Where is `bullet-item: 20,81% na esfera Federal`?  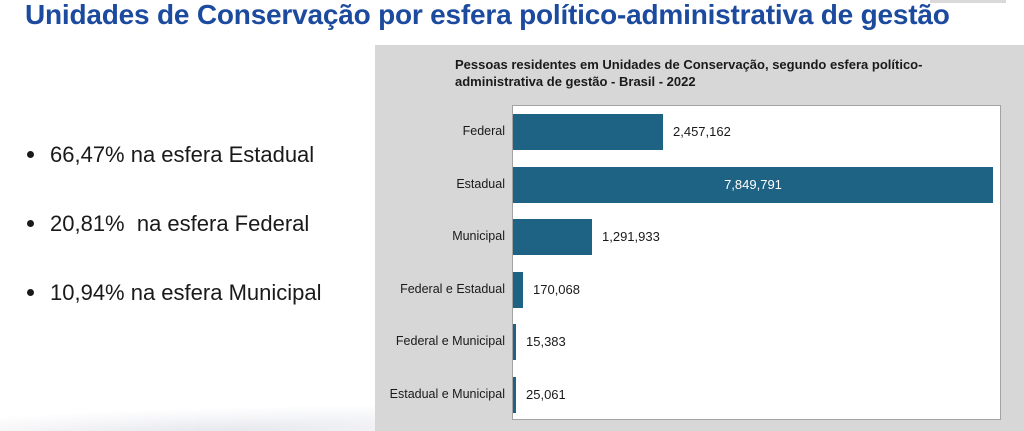
bullet-item: 20,81% na esfera Federal is located at coordinates (195, 224).